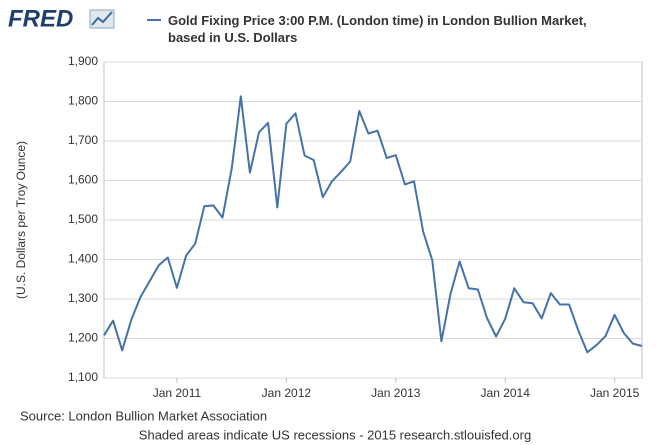  What do you see at coordinates (287, 393) in the screenshot?
I see `x-tick-label: Jan 2012` at bounding box center [287, 393].